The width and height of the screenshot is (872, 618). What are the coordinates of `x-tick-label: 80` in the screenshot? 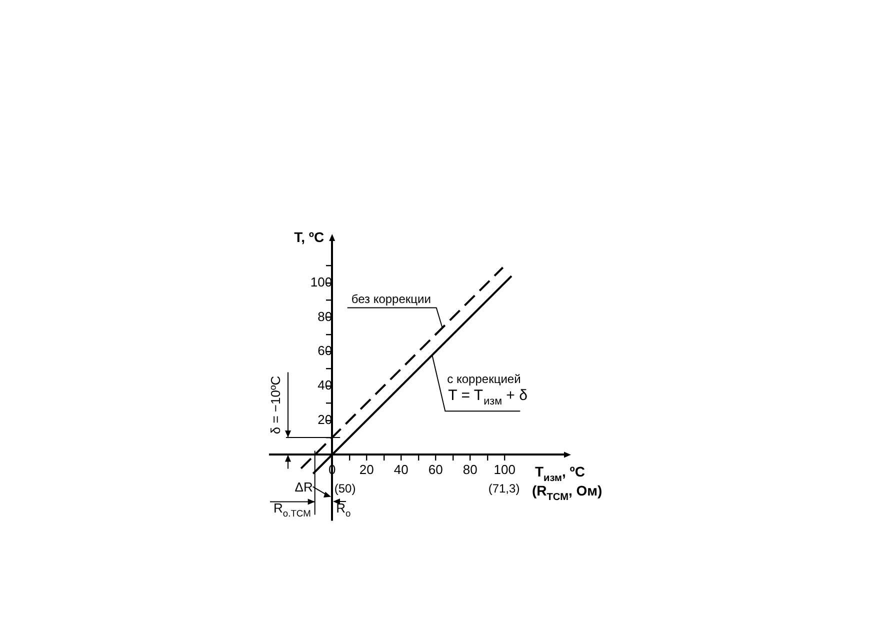 It's located at (470, 470).